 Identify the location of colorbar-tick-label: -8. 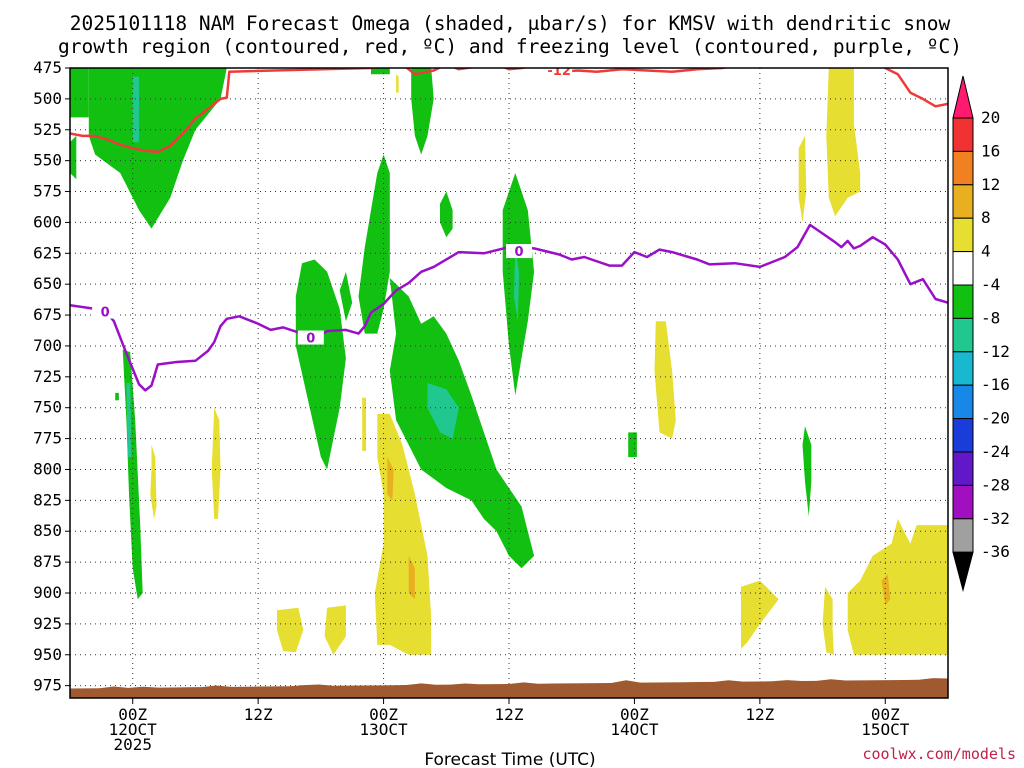
(990, 317).